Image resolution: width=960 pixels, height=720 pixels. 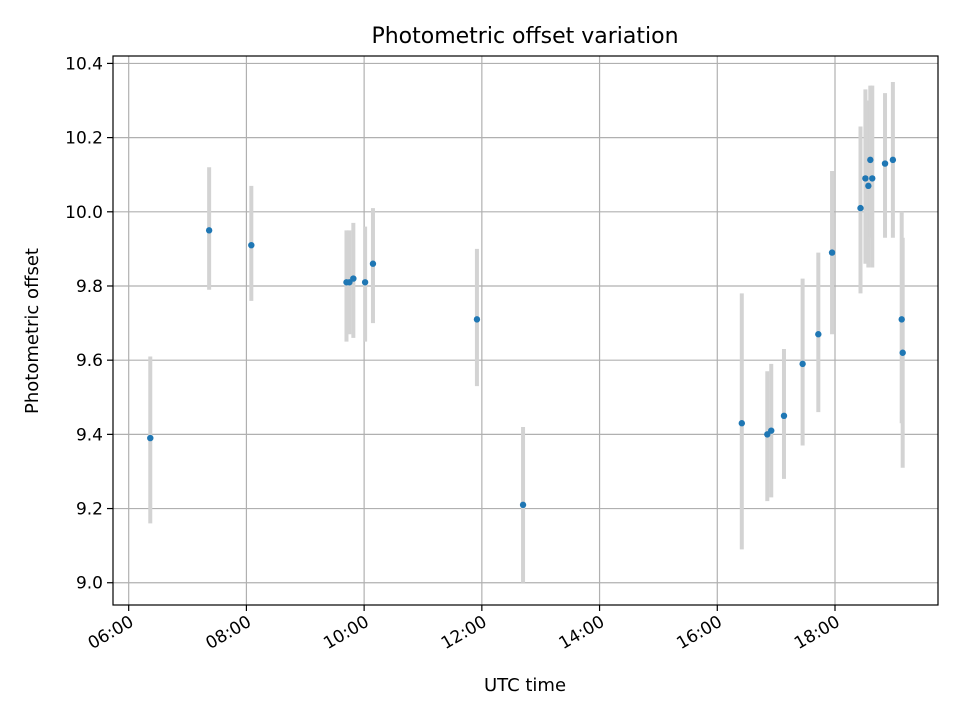 I want to click on chart-title: Photometric offset variation, so click(x=524, y=36).